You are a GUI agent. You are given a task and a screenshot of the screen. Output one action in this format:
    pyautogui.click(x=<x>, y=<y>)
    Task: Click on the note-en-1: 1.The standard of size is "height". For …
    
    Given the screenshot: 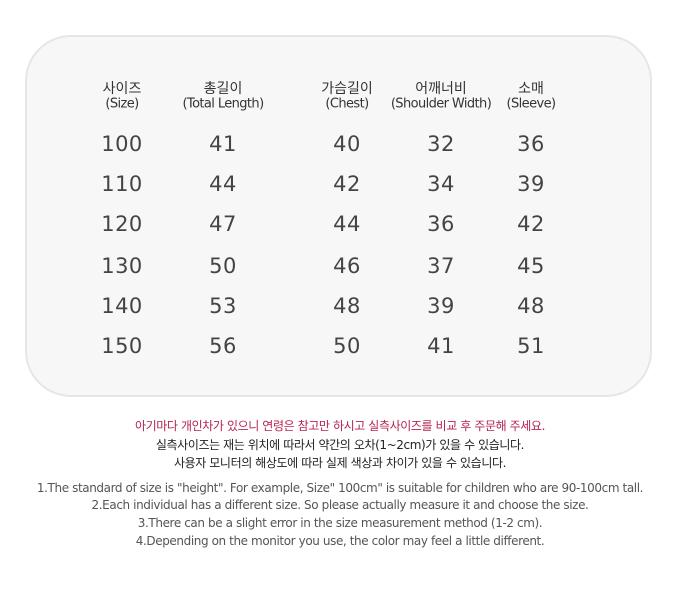 What is the action you would take?
    pyautogui.click(x=340, y=488)
    